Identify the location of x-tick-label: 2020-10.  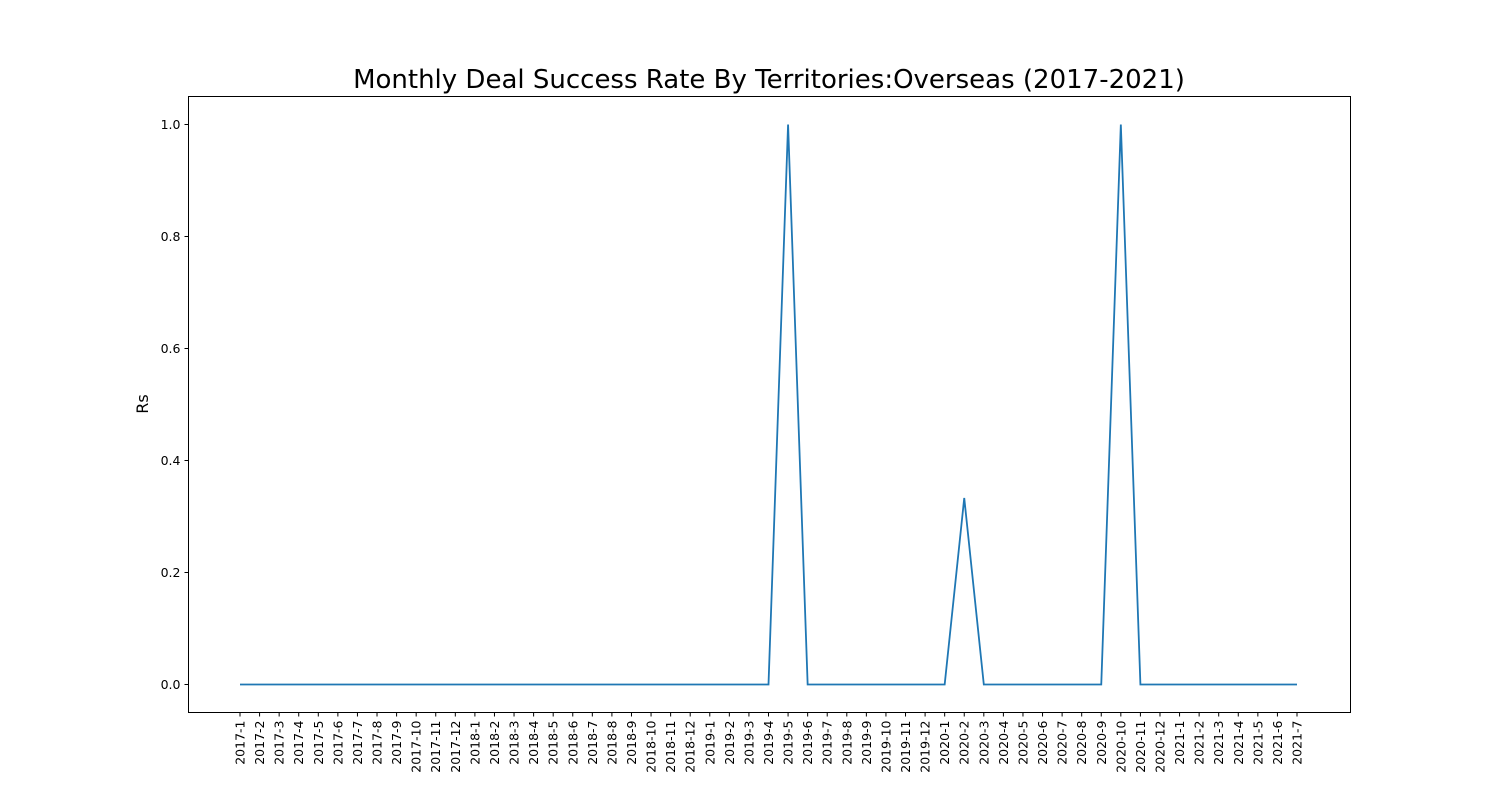
(1120, 746).